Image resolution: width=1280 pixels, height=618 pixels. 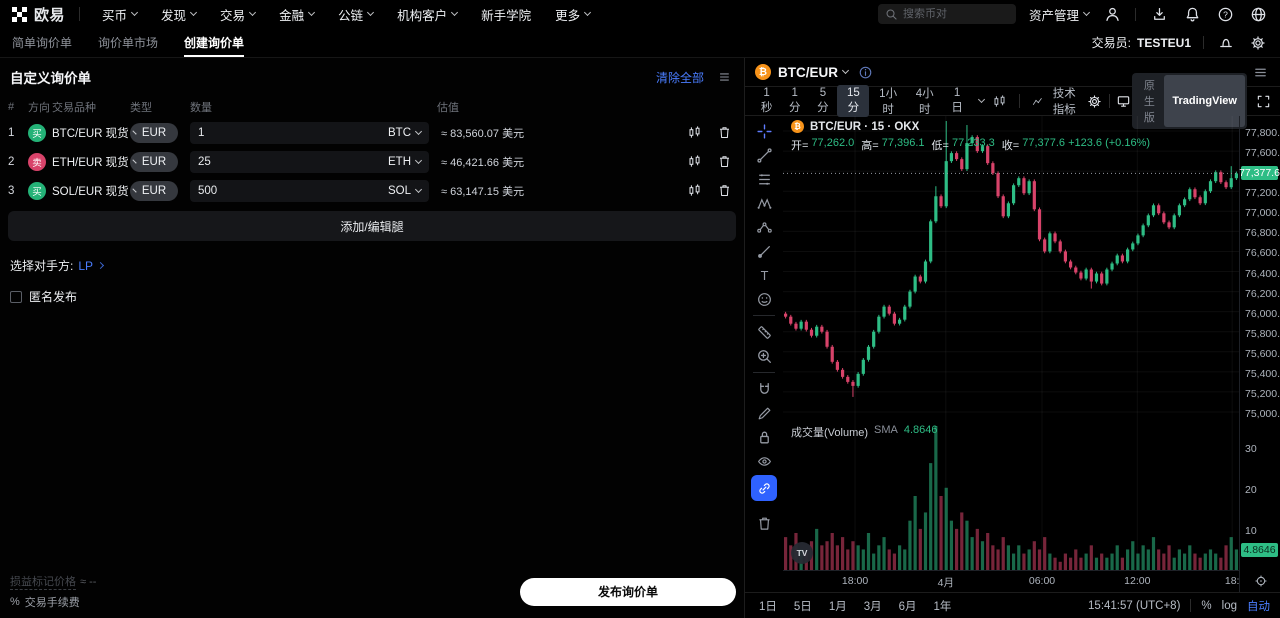 I want to click on remove-drawings-tool, so click(x=764, y=523).